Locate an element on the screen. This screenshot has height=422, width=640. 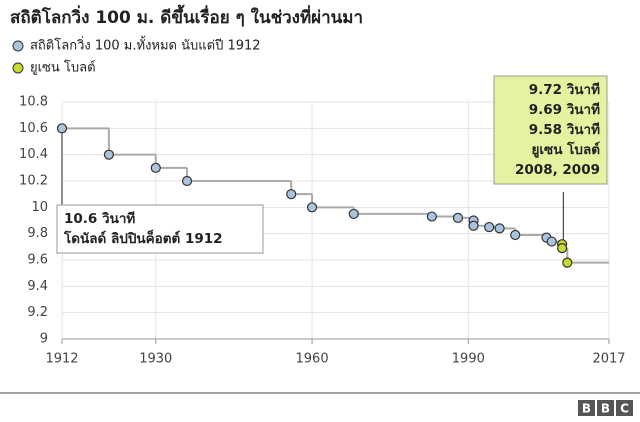
y-tick-label: 10 is located at coordinates (39, 207).